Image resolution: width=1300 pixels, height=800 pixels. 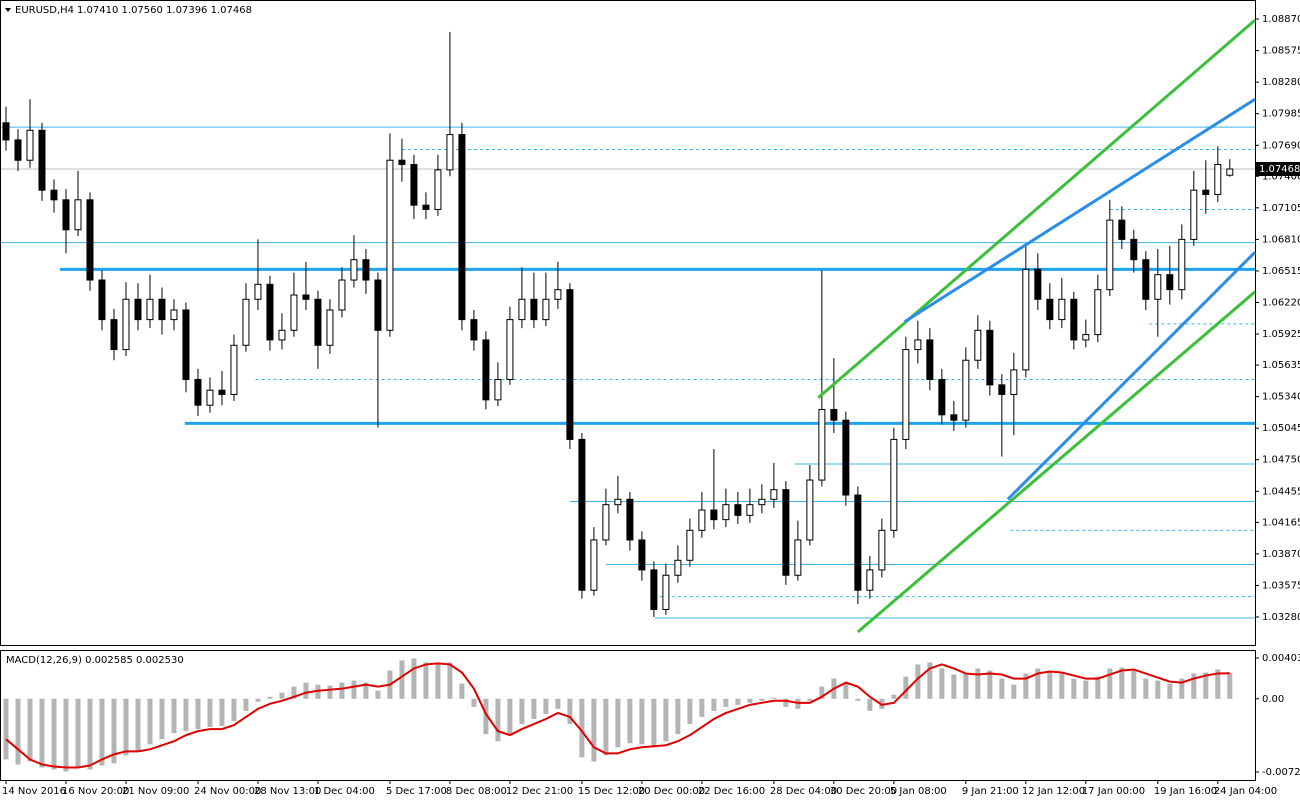 I want to click on y-tick-label: 1.07690, so click(x=1281, y=145).